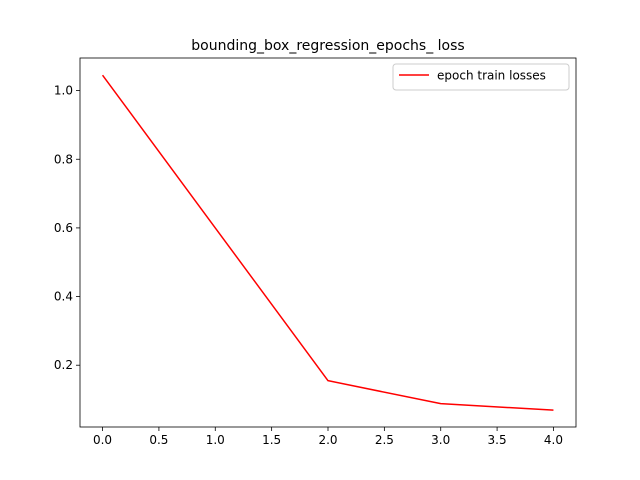 This screenshot has height=480, width=640. What do you see at coordinates (327, 46) in the screenshot?
I see `chart-title: bounding_box_regression_epochs_ loss` at bounding box center [327, 46].